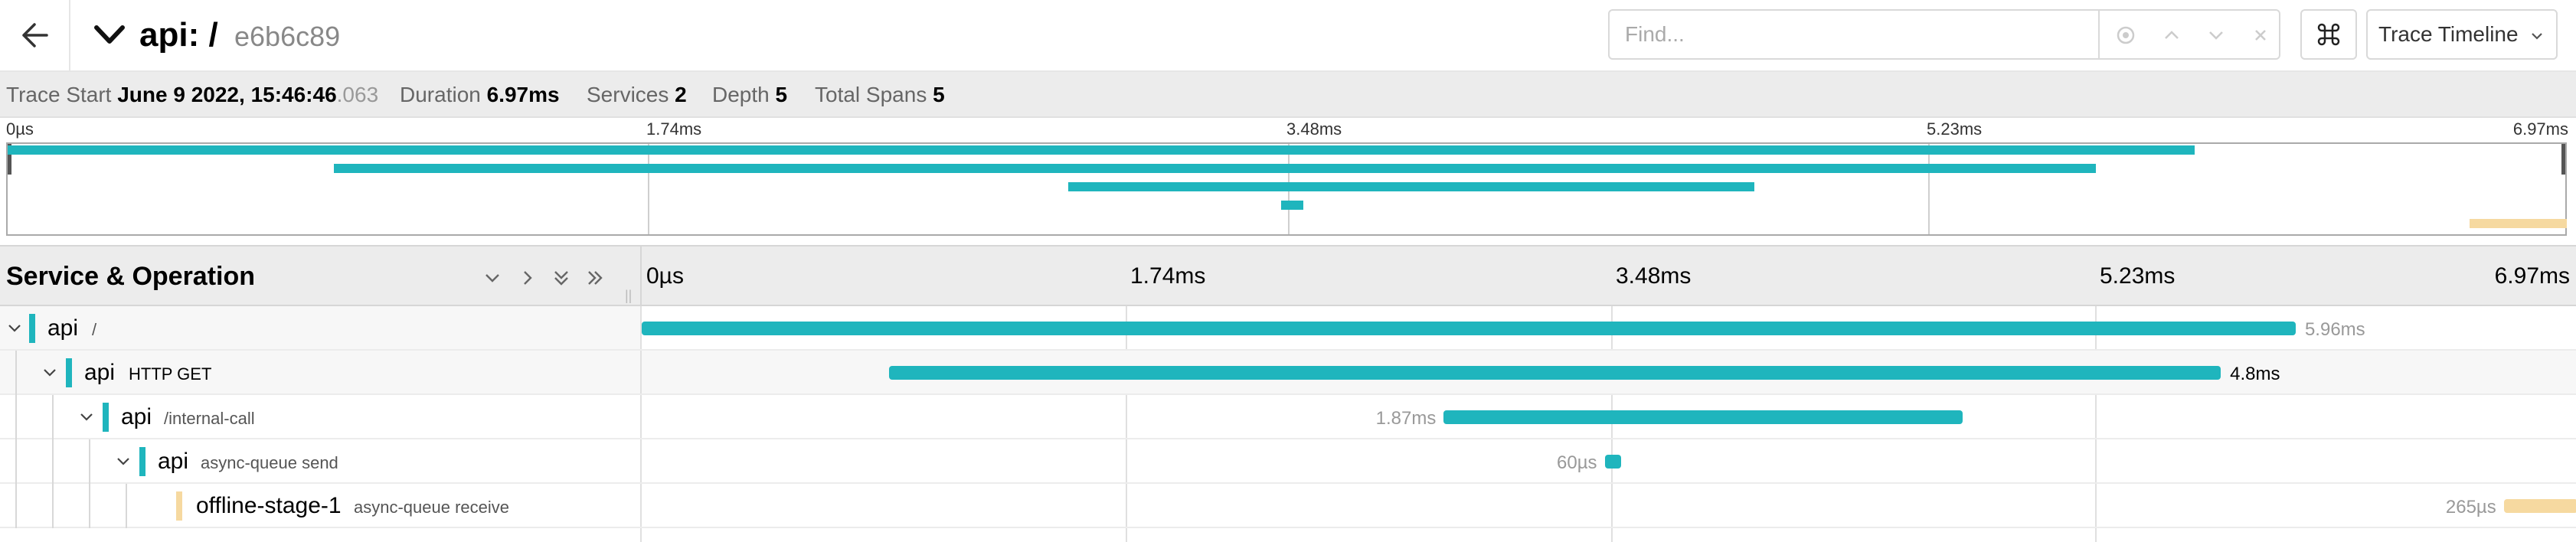  I want to click on timeline-tick: 5.23ms, so click(2138, 276).